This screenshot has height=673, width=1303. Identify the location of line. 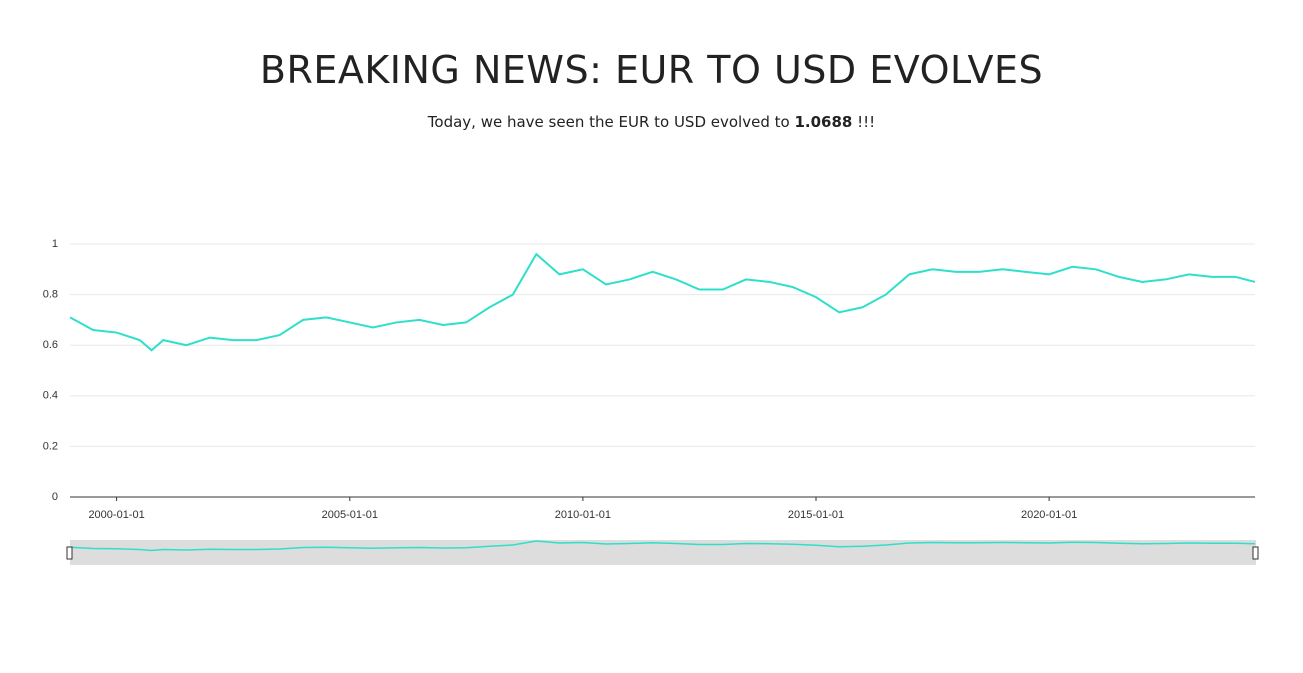
(662, 302).